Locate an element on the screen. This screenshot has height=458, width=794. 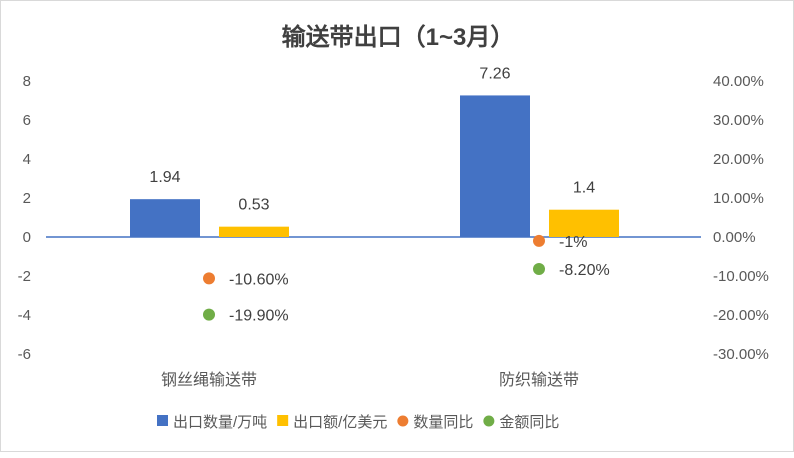
left-axis-tick: -2 is located at coordinates (24, 276).